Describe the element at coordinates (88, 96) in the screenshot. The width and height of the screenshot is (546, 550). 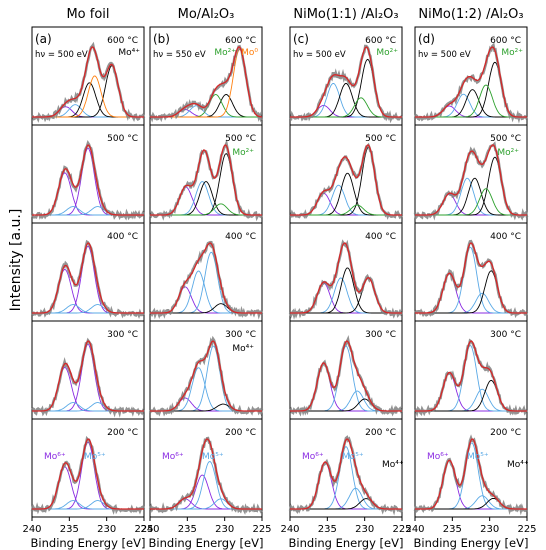
I see `component-mo0` at that location.